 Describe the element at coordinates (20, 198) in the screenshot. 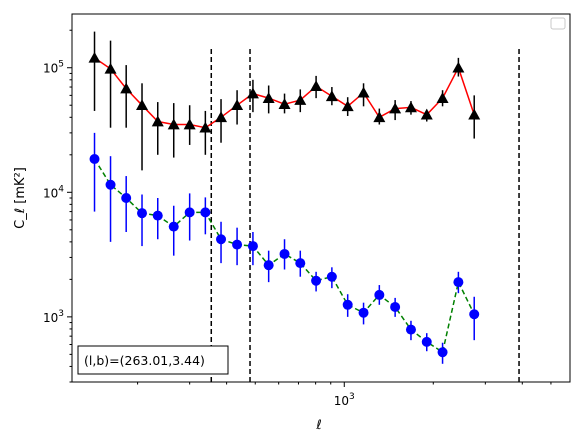

I see `y-axis-label: C_ℓ [mK²]` at that location.